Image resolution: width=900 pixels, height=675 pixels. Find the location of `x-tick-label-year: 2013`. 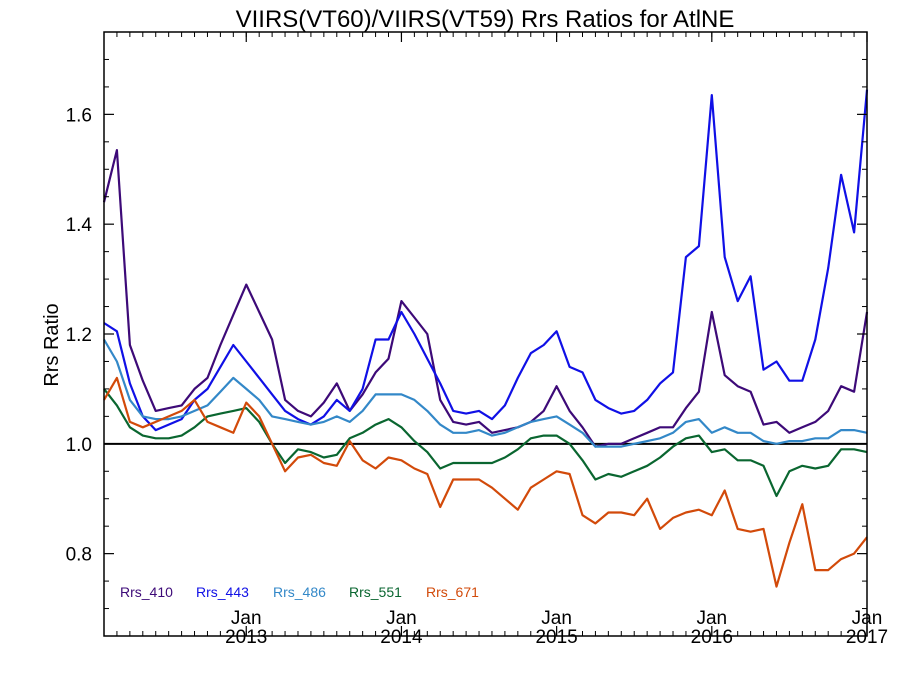

x-tick-label-year: 2013 is located at coordinates (246, 637).